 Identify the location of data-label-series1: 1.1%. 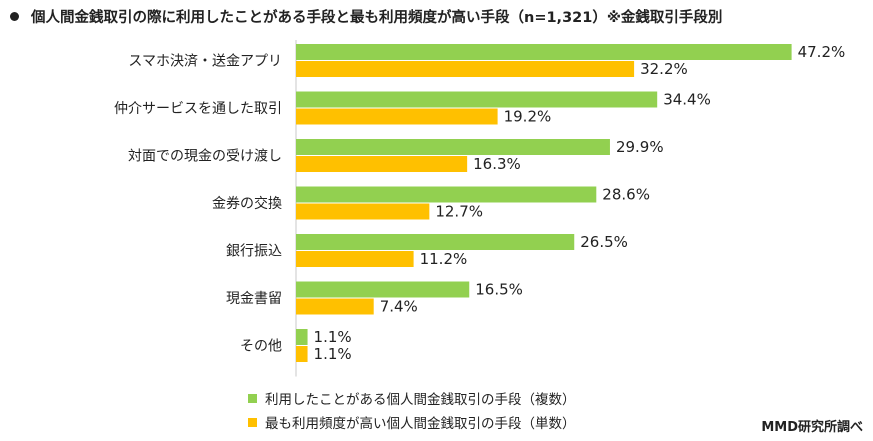
(333, 337).